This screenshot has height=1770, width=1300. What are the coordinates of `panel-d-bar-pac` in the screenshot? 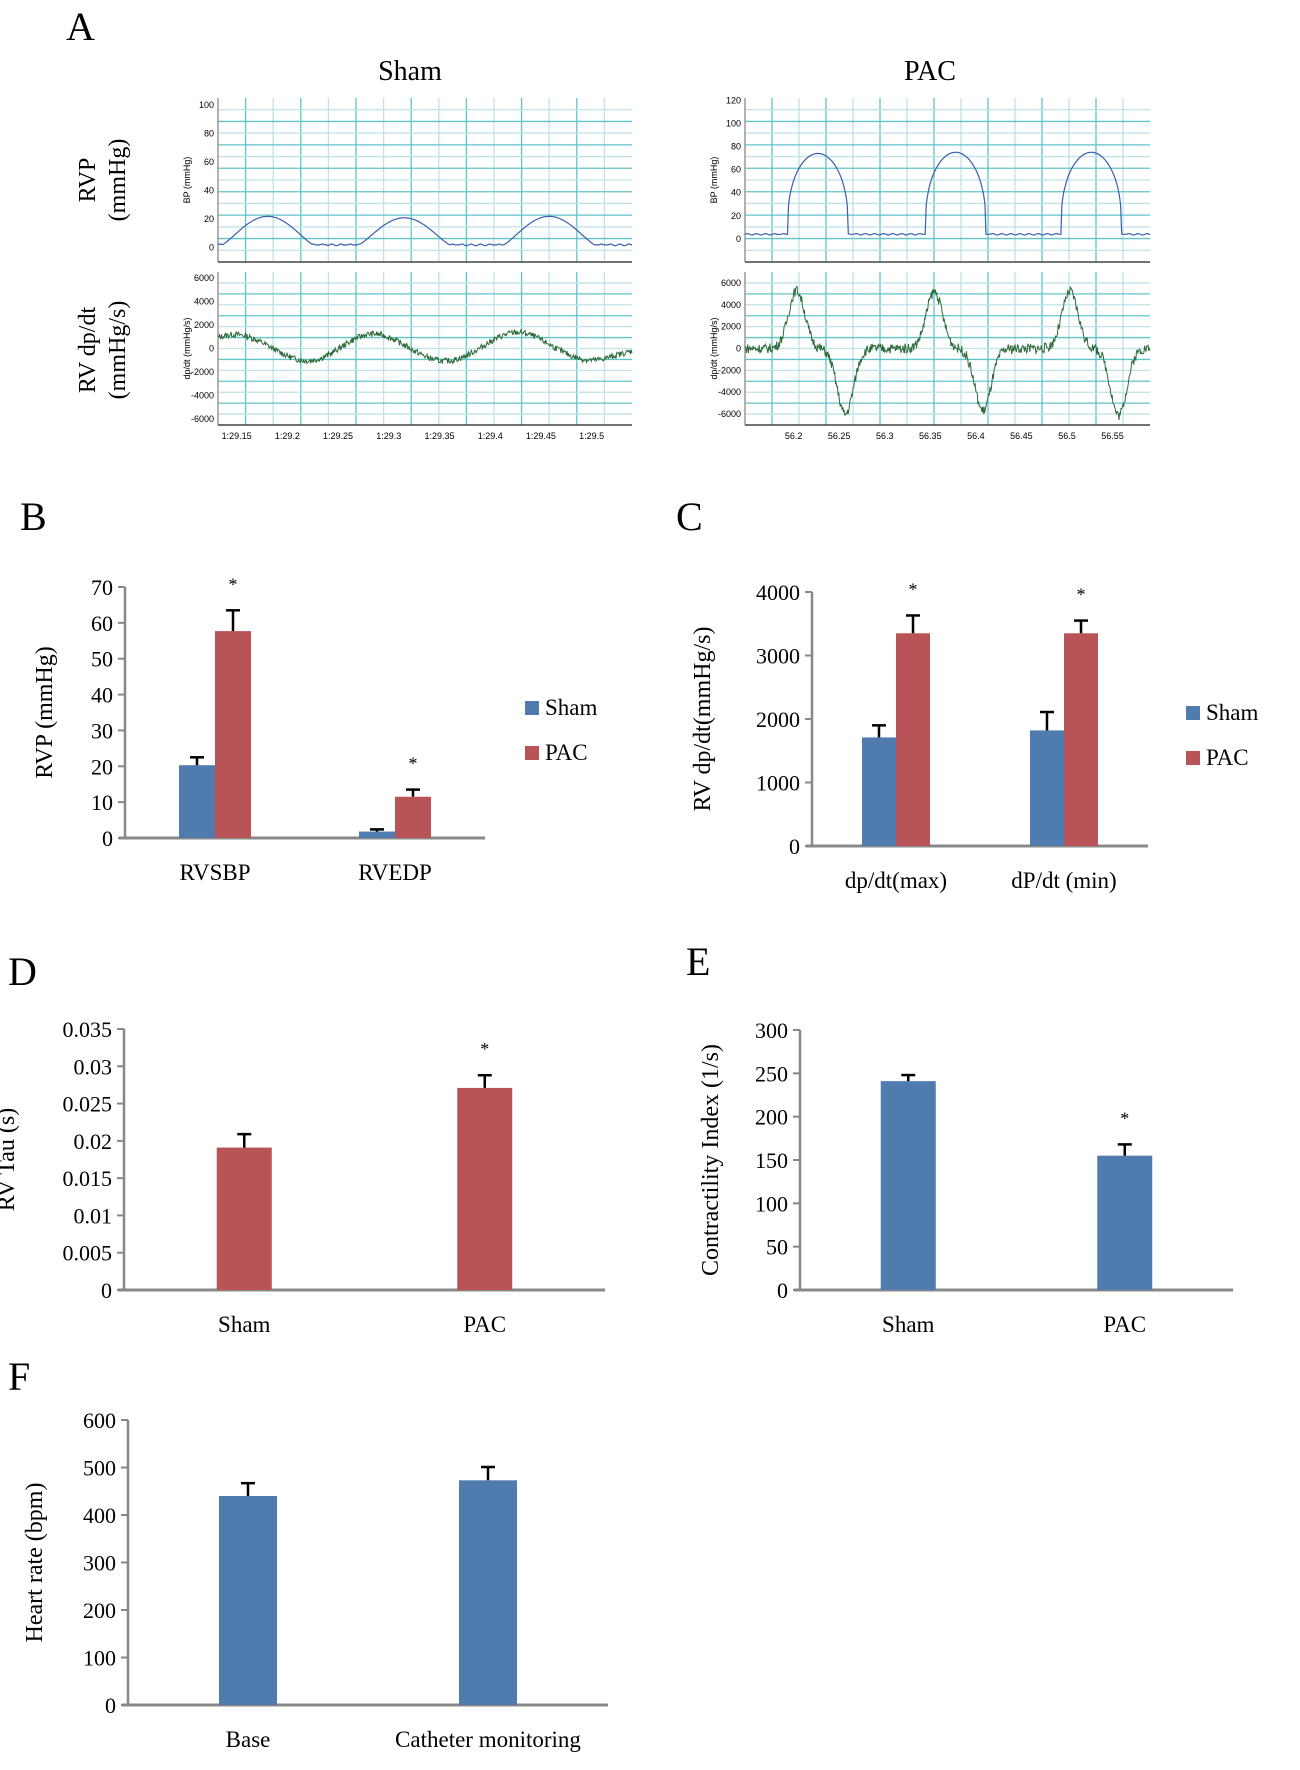 It's located at (485, 1188).